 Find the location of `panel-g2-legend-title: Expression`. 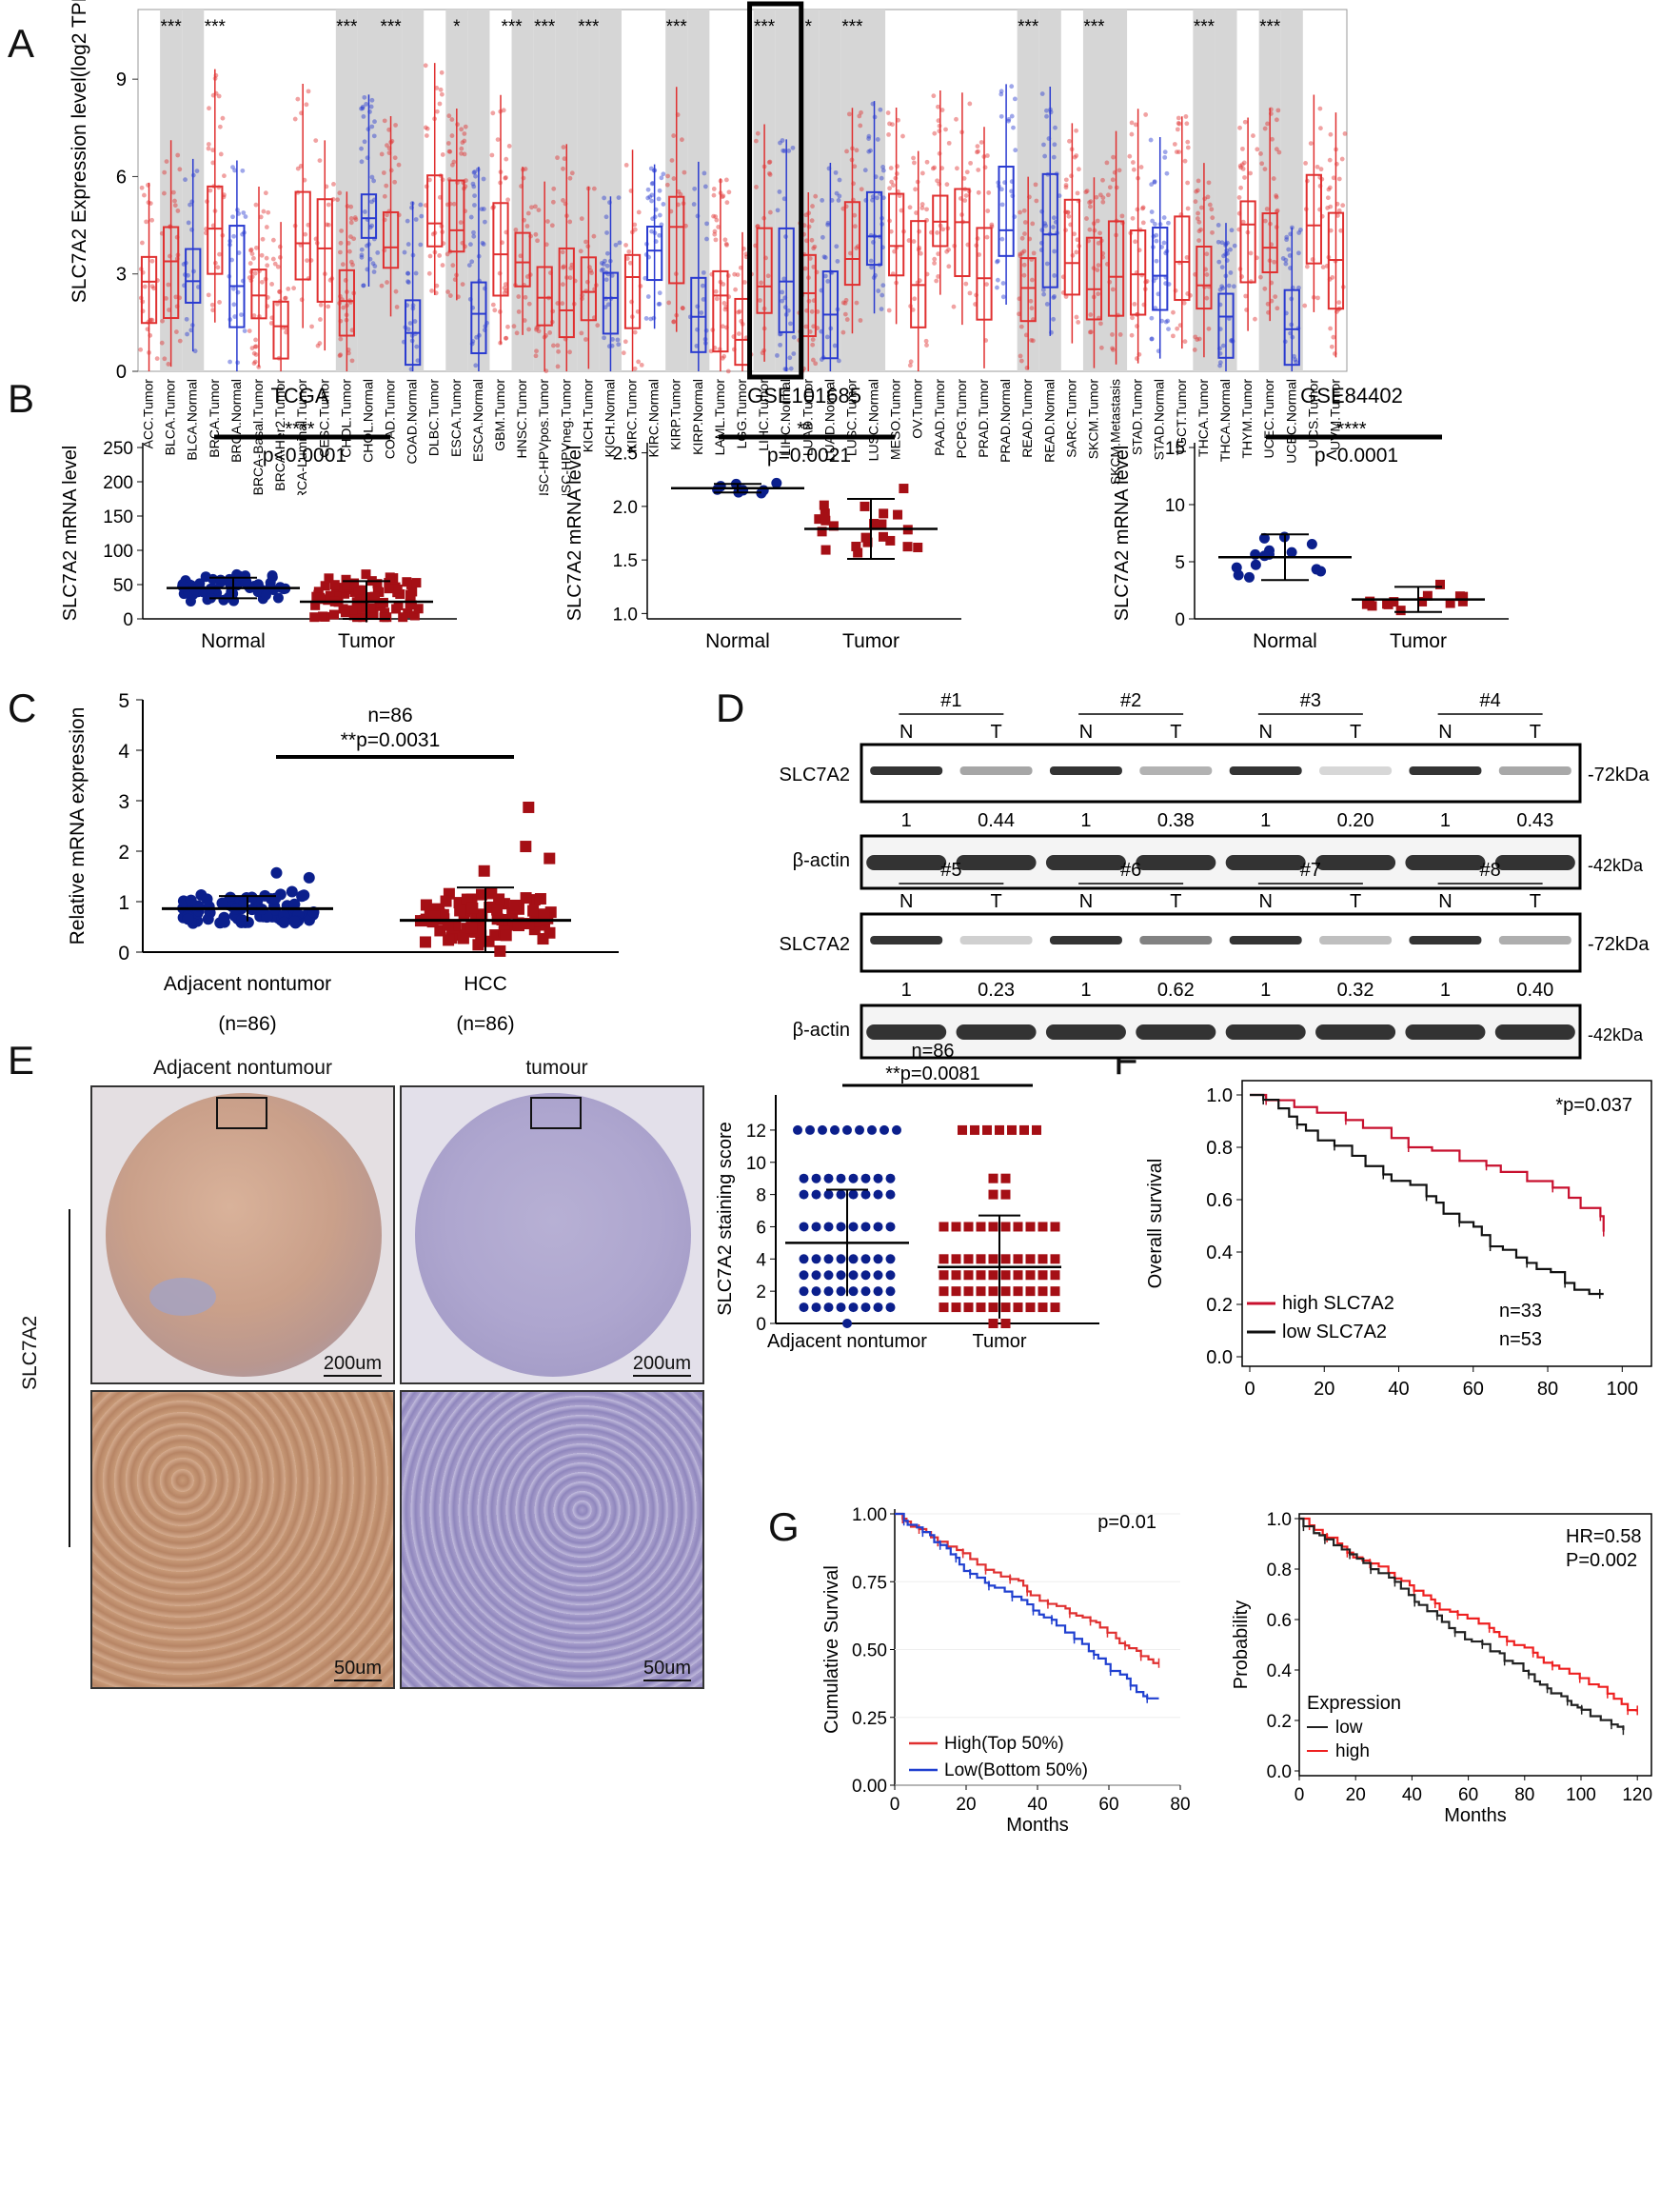

panel-g2-legend-title: Expression is located at coordinates (1354, 1703).